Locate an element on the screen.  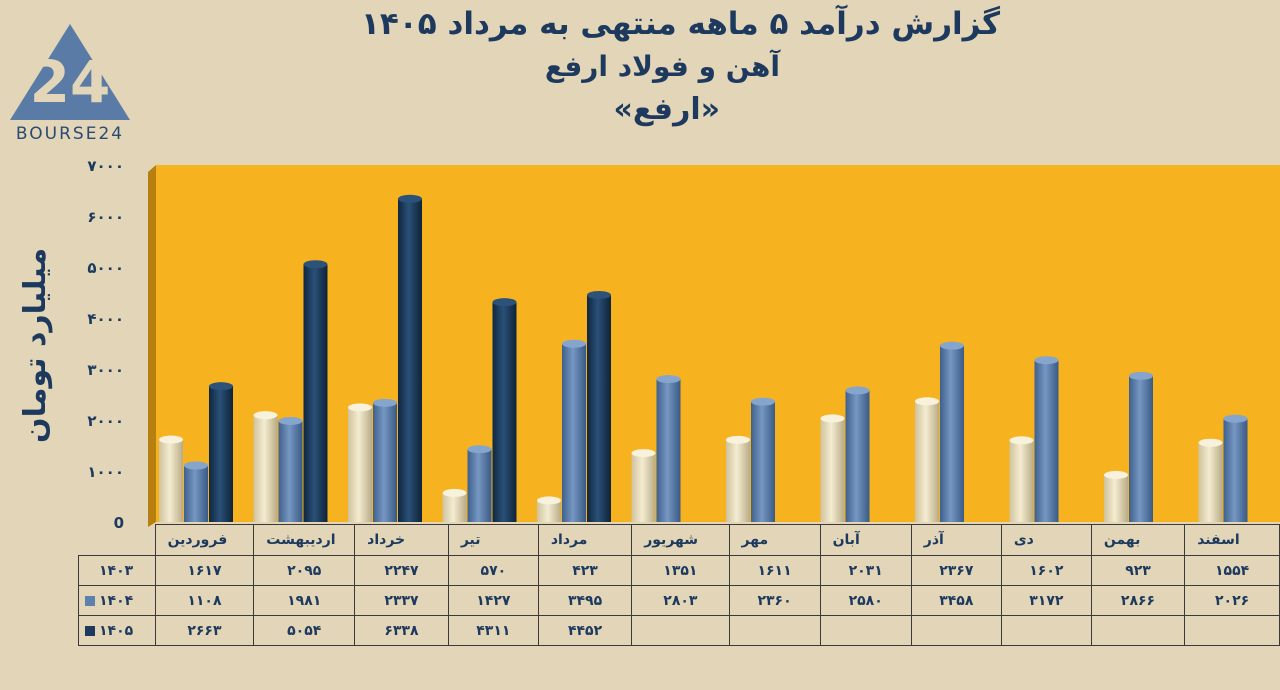
data-label: ۲۸۶۶ is located at coordinates (1138, 600).